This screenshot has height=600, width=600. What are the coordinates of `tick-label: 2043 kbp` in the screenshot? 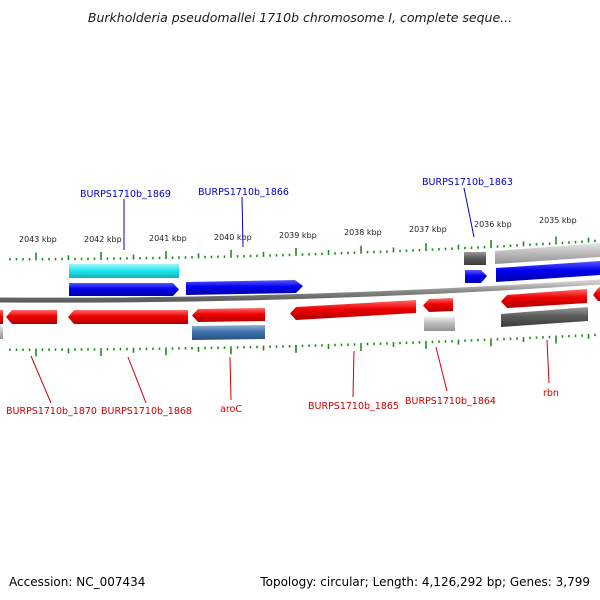 It's located at (38, 239).